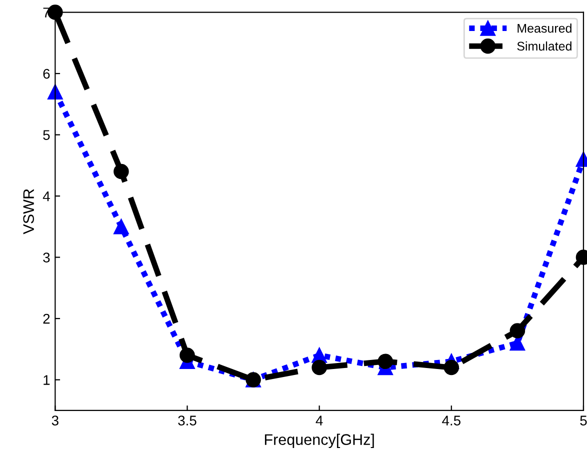 Image resolution: width=587 pixels, height=455 pixels. I want to click on y-tick-label: 4, so click(46, 197).